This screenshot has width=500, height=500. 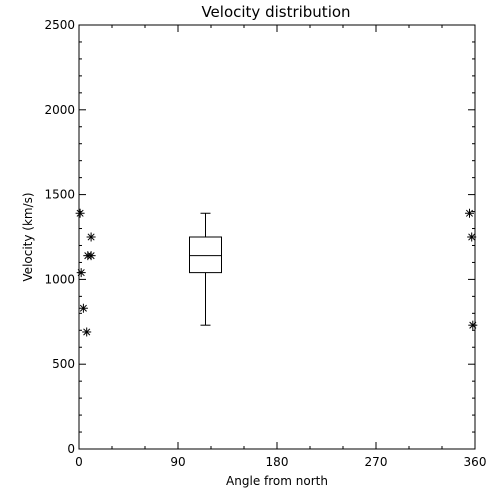 What do you see at coordinates (79, 462) in the screenshot?
I see `x-tick-label: 0` at bounding box center [79, 462].